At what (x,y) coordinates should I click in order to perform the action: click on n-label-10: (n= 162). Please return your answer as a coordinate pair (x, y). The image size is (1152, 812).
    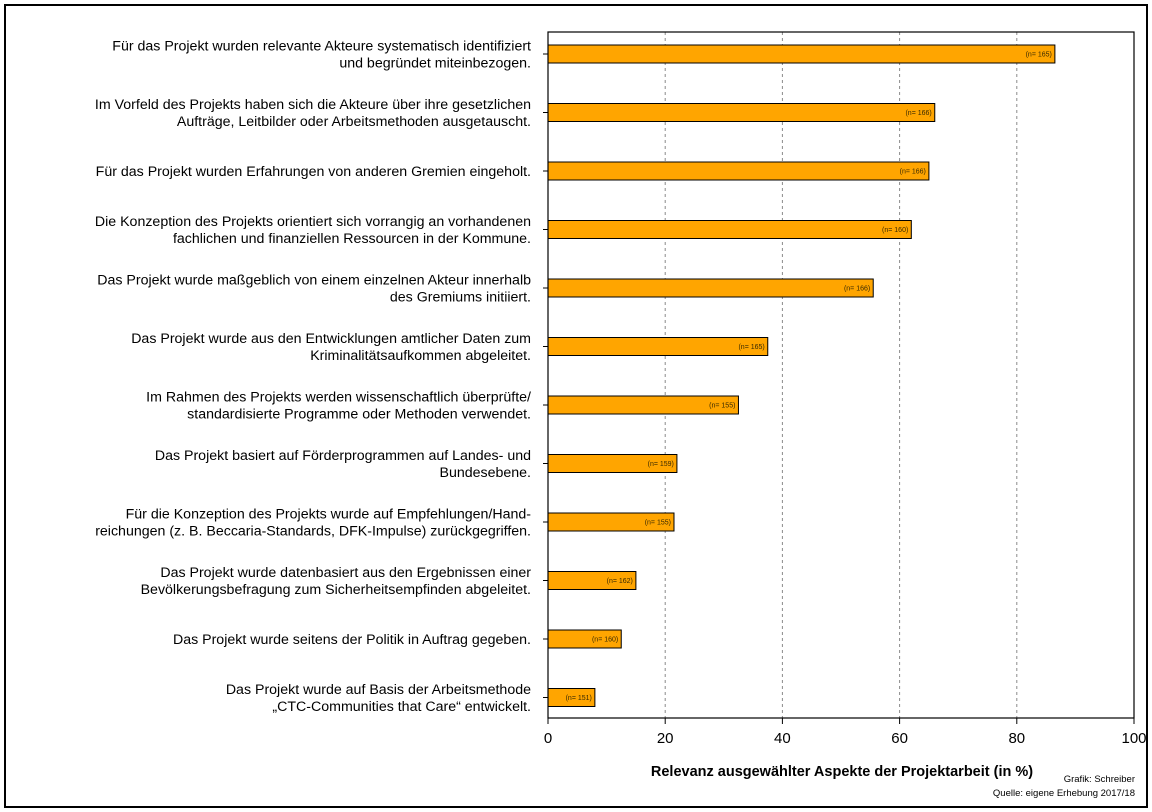
    Looking at the image, I should click on (620, 581).